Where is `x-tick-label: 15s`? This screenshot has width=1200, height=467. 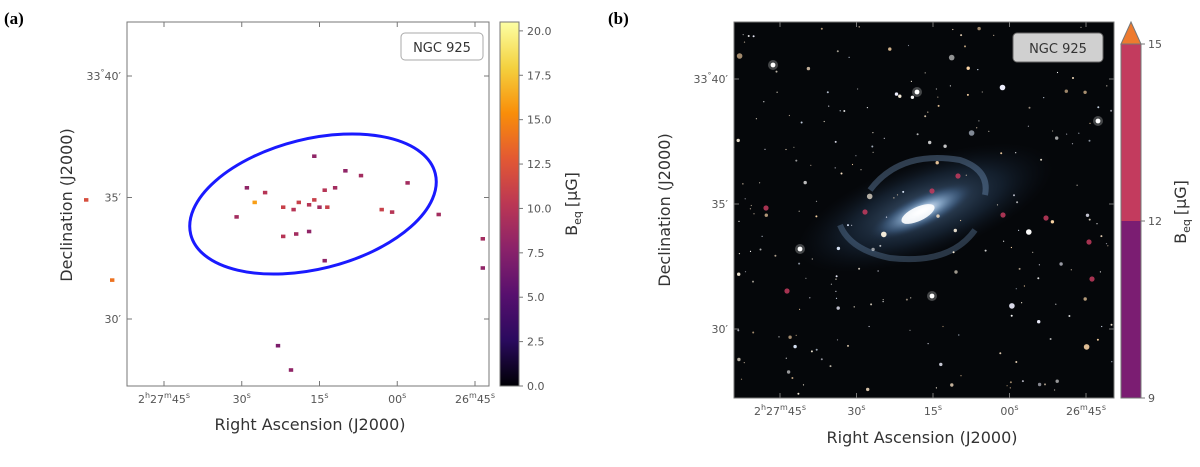 x-tick-label: 15s is located at coordinates (319, 398).